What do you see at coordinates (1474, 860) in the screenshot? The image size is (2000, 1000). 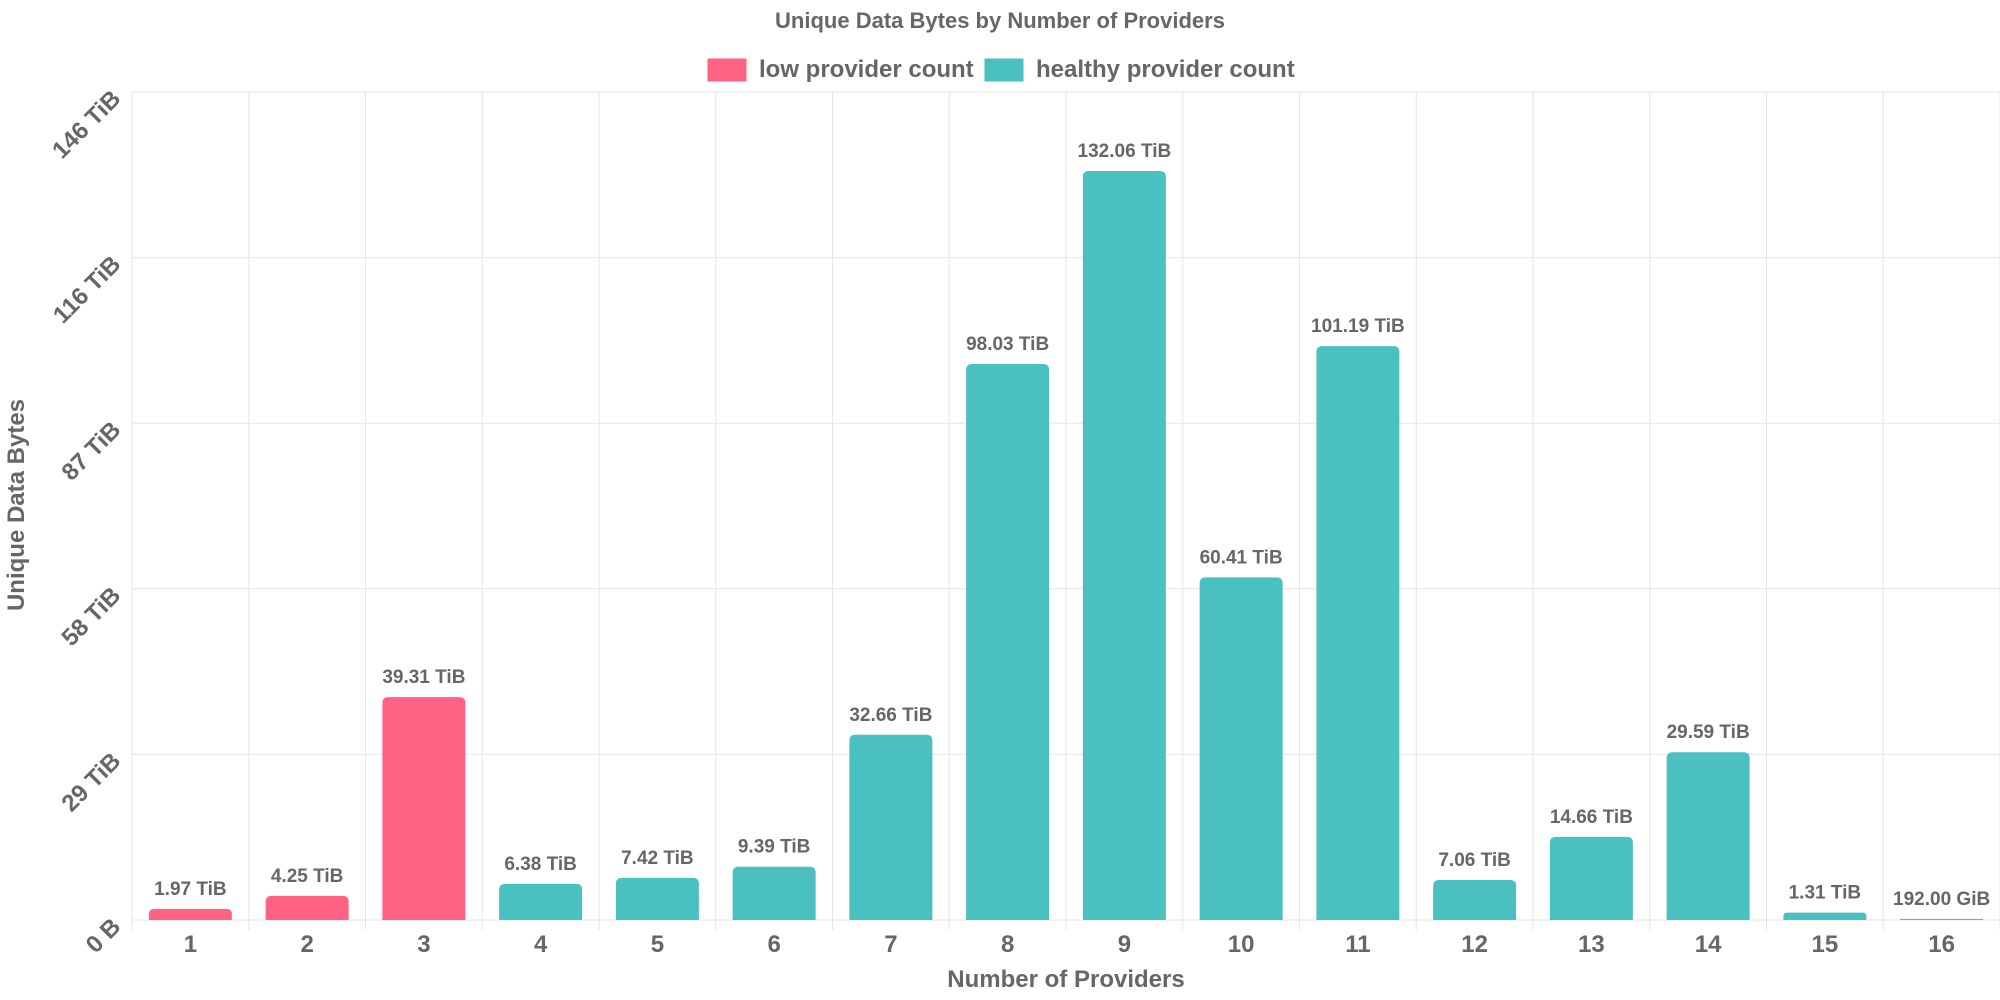 I see `data-label-12: 7.06 TiB` at bounding box center [1474, 860].